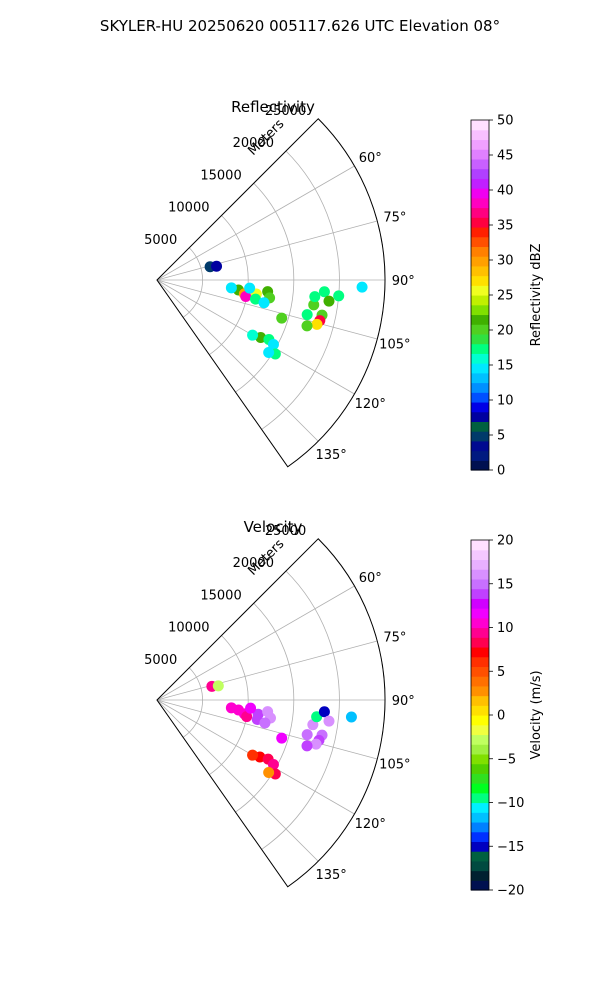  Describe the element at coordinates (505, 584) in the screenshot. I see `colorbar-tick-label: 15` at that location.